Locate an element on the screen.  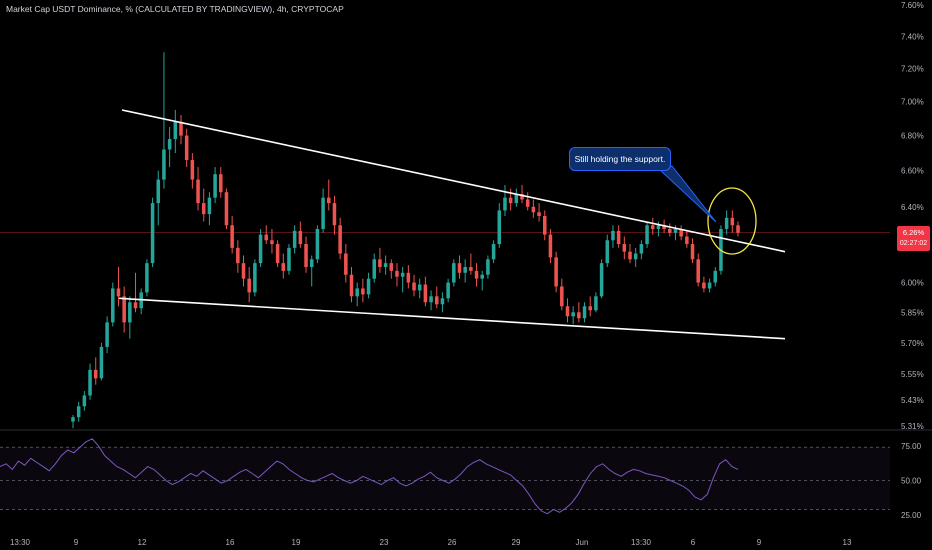
callout-pointer is located at coordinates (688, 194).